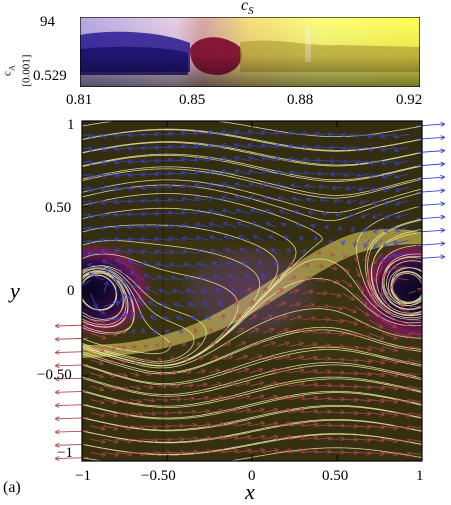 This screenshot has height=505, width=451. What do you see at coordinates (54, 375) in the screenshot?
I see `y-tick-label: −0.50` at bounding box center [54, 375].